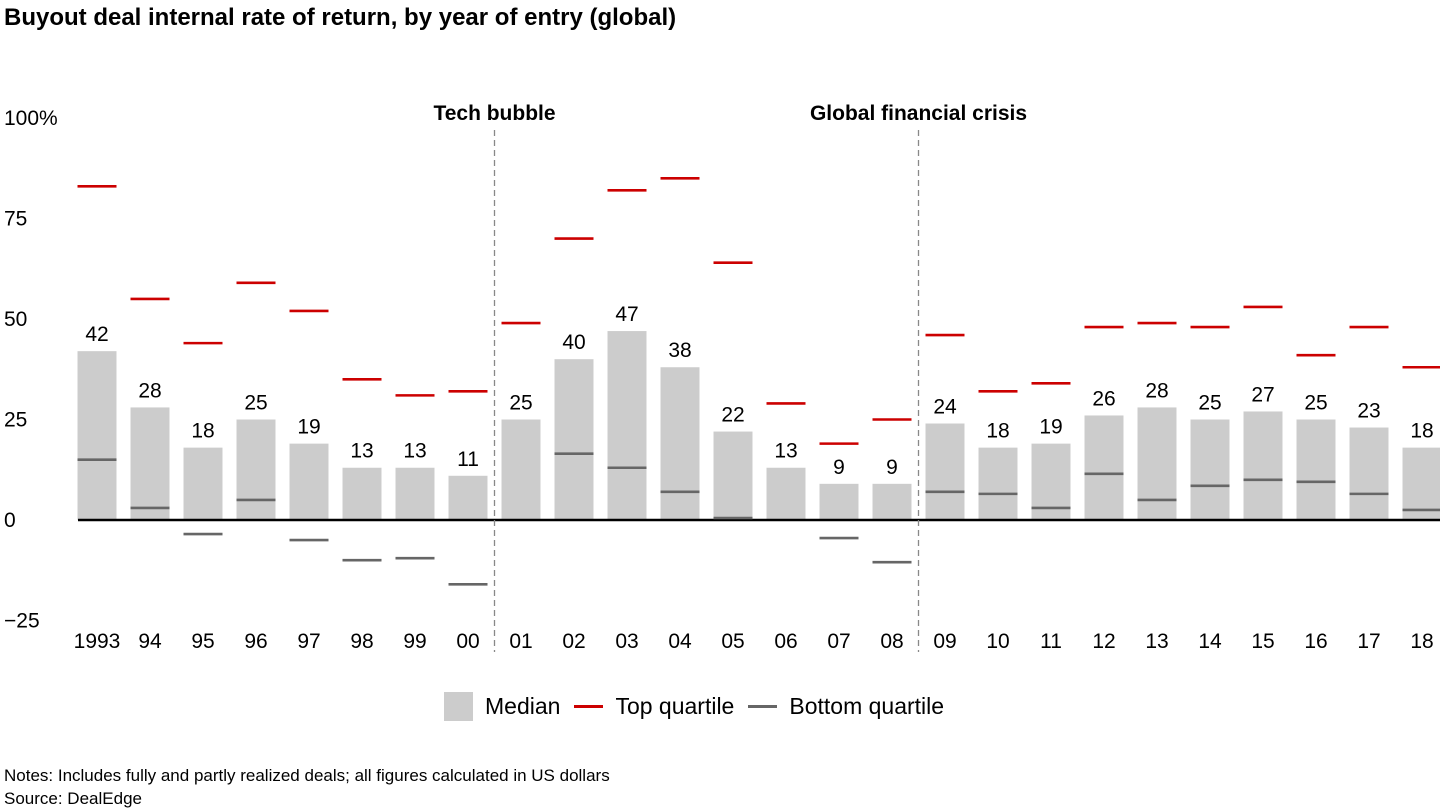  Describe the element at coordinates (589, 706) in the screenshot. I see `legend-swatch-top-quartile` at that location.